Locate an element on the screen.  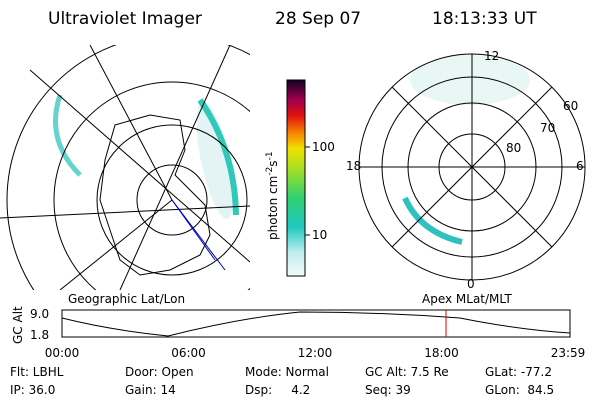
left-caption: Geographic Lat/Lon is located at coordinates (126, 299).